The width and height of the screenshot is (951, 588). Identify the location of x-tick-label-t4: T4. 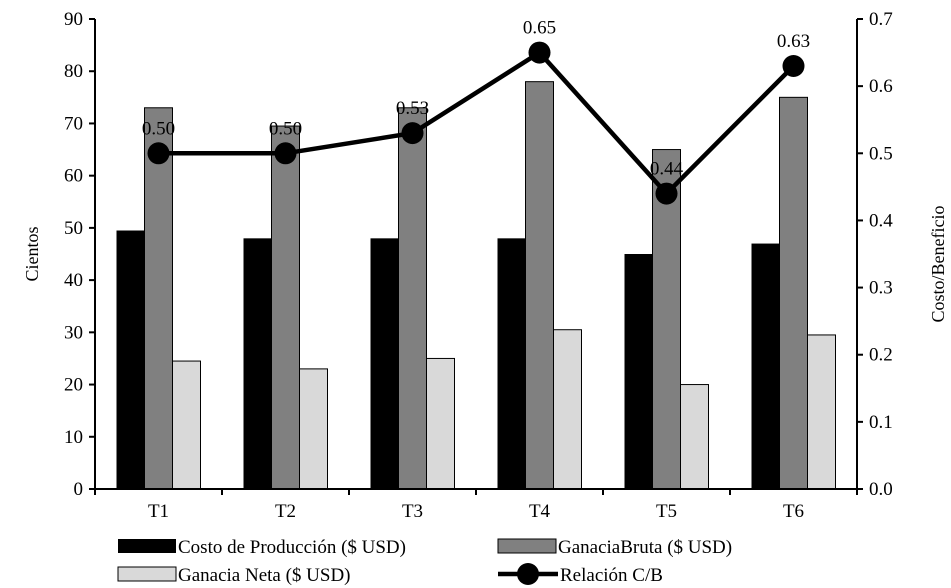
(540, 511).